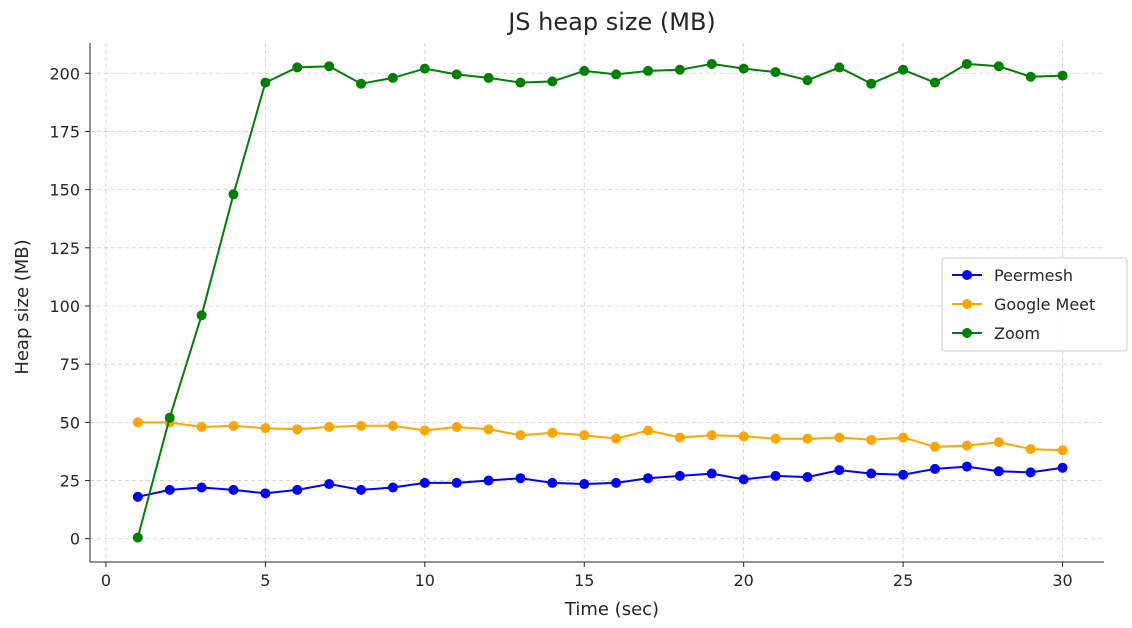 The height and width of the screenshot is (628, 1132). What do you see at coordinates (967, 275) in the screenshot?
I see `legend-swatch-marker-peermesh` at bounding box center [967, 275].